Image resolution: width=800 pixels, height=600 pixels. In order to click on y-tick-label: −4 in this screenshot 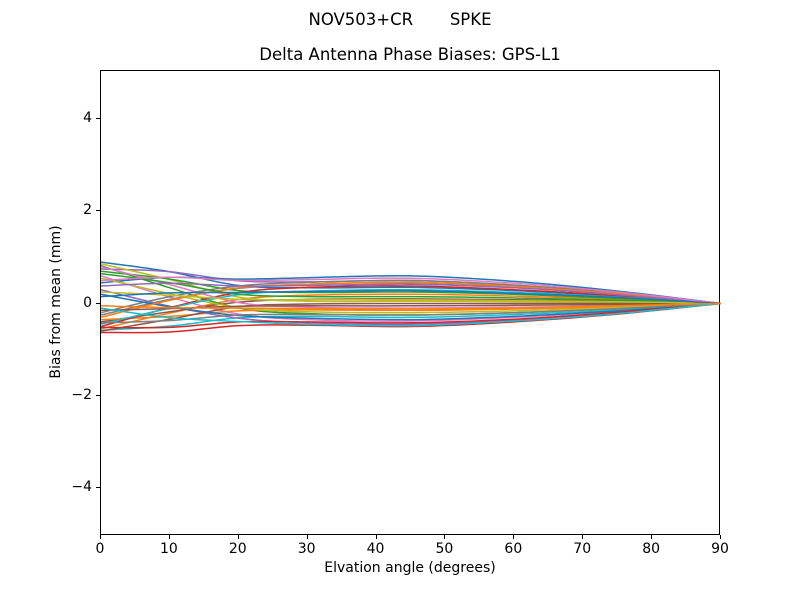, I will do `click(81, 486)`.